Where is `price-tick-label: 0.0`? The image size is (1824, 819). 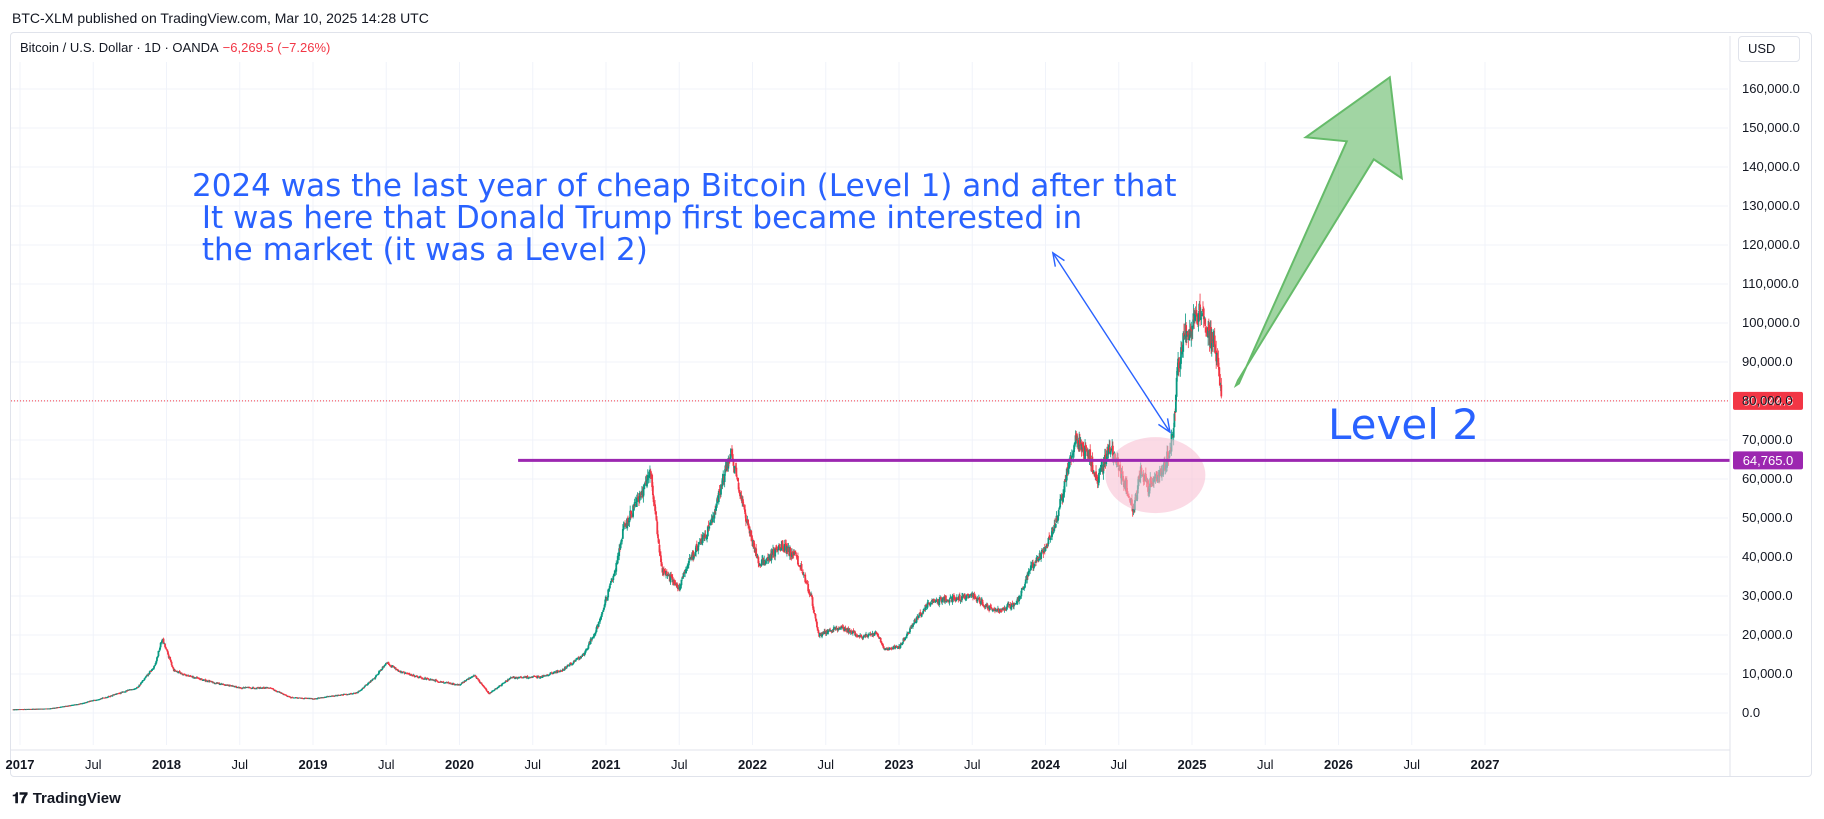 price-tick-label: 0.0 is located at coordinates (1751, 712).